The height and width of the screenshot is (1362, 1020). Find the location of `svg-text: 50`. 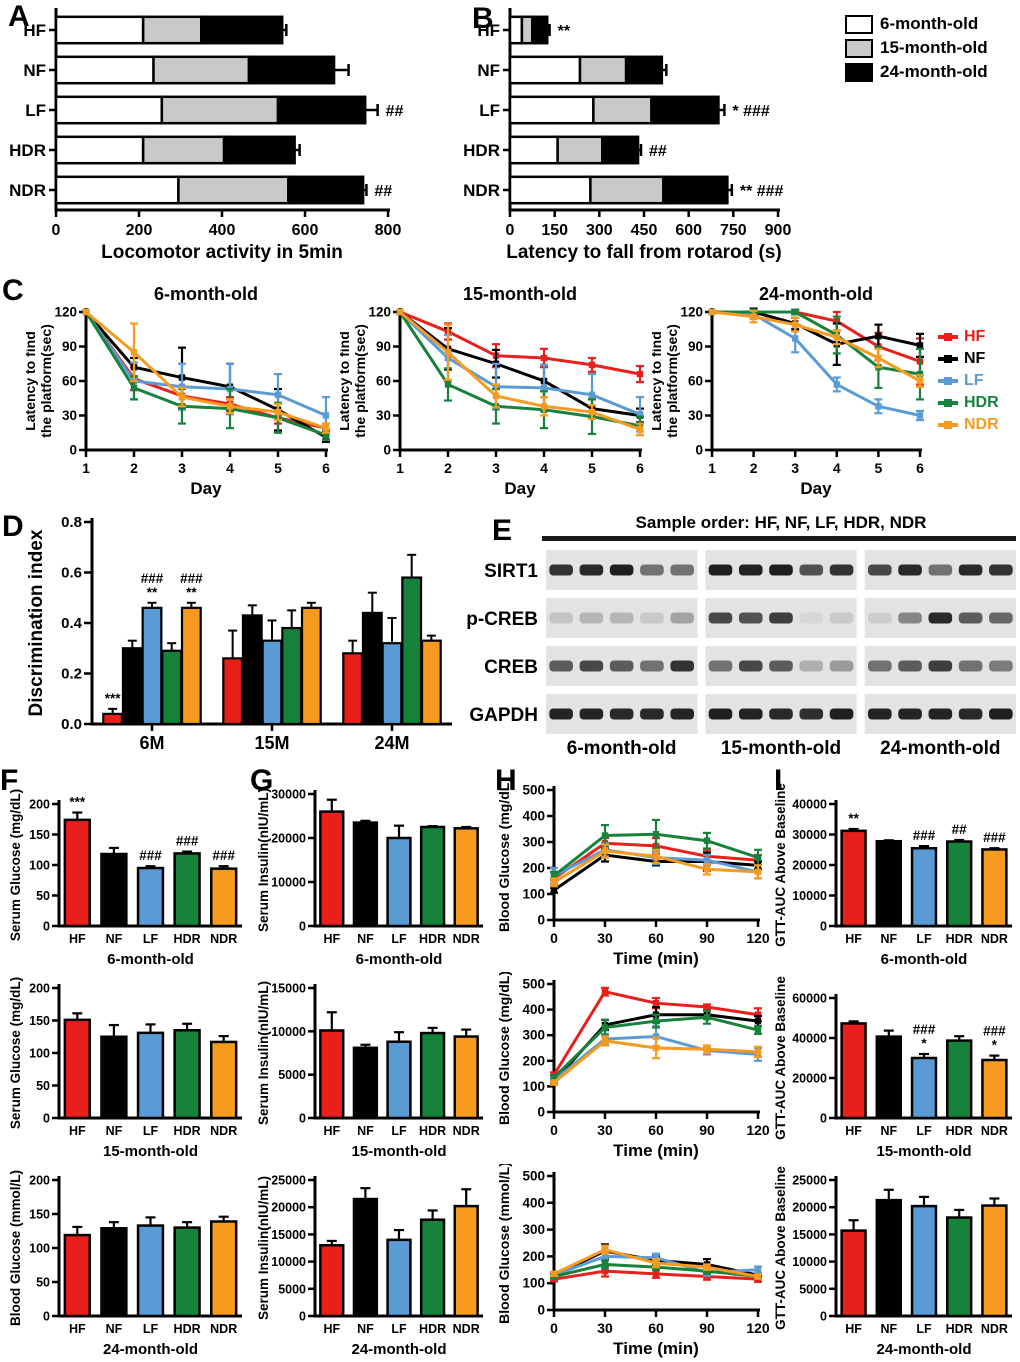

svg-text: 50 is located at coordinates (43, 896).